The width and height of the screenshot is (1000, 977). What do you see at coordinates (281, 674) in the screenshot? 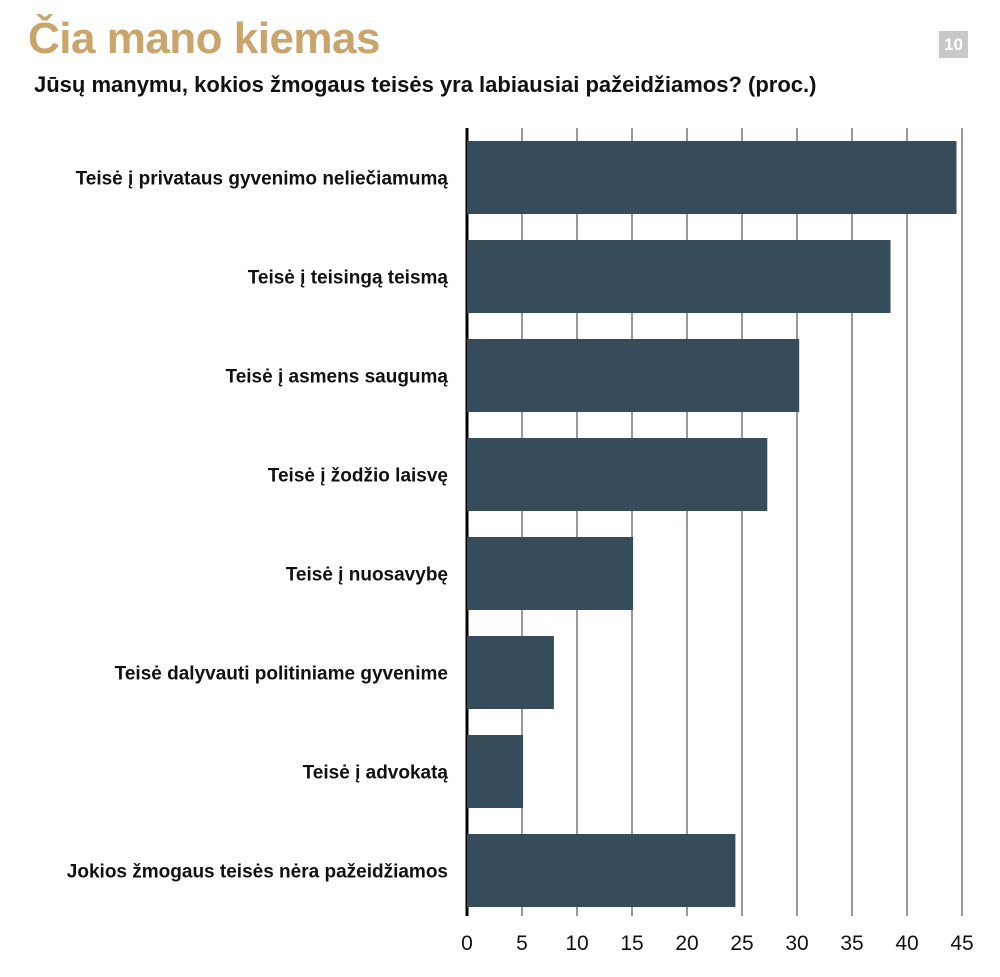
I see `category-label: Teisė dalyvauti politiniame gyvenime` at bounding box center [281, 674].